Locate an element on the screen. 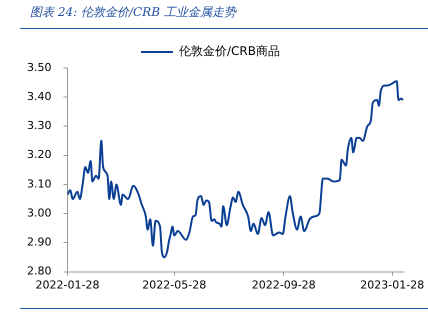 The image size is (428, 329). x-tick-label: 2023-01-28 is located at coordinates (392, 285).